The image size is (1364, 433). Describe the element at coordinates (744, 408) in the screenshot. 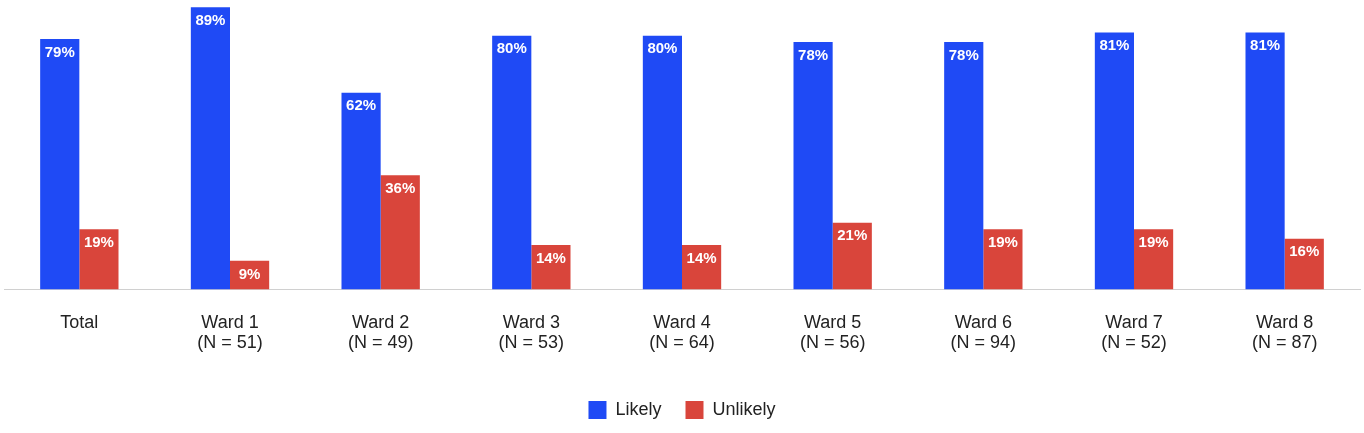

I see `legend-label: Unlikely` at that location.